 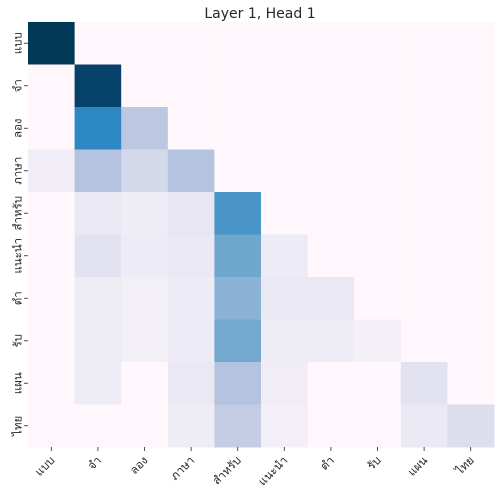 I want to click on heatmap-cell-r7-c6, so click(x=331, y=341).